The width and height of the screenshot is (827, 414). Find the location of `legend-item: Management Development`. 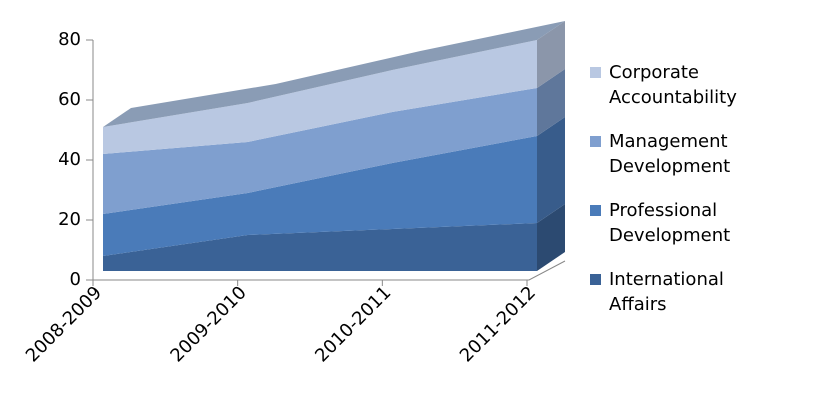

legend-item: Management Development is located at coordinates (702, 163).